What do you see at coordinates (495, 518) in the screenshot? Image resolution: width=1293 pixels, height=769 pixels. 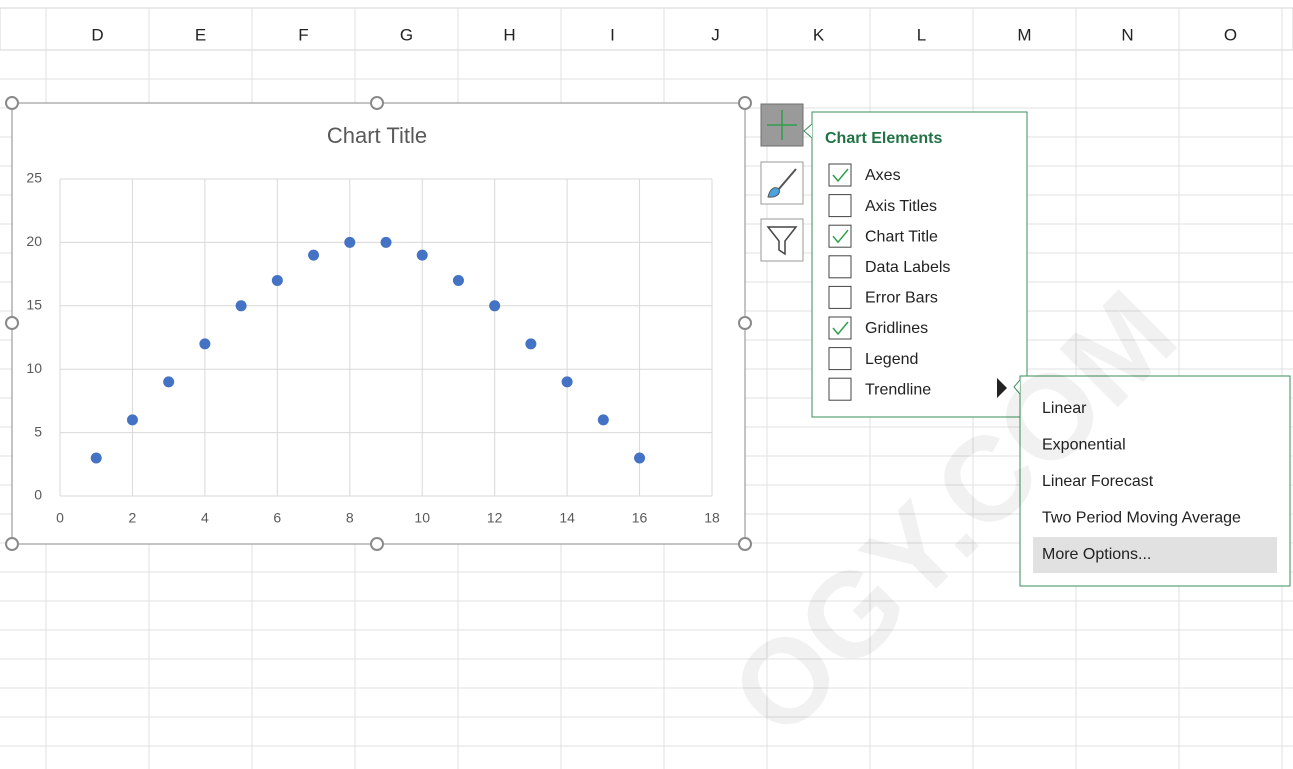 I see `x-tick-label: 12` at bounding box center [495, 518].